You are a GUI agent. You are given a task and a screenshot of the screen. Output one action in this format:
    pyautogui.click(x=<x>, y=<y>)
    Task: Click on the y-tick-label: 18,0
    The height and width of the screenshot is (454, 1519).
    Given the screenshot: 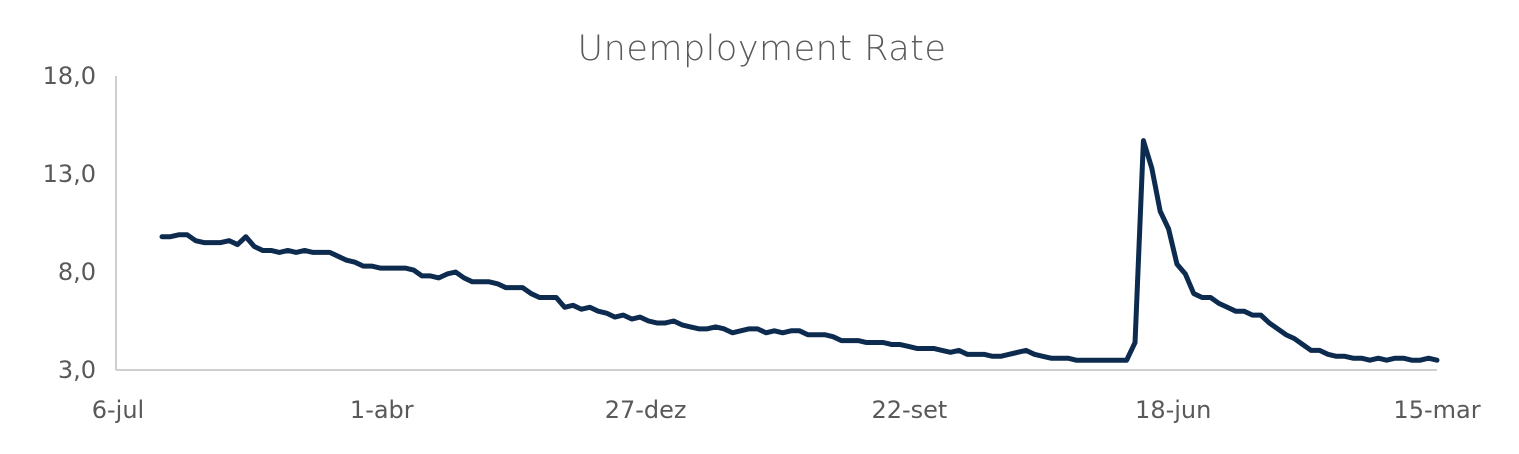 What is the action you would take?
    pyautogui.click(x=69, y=76)
    